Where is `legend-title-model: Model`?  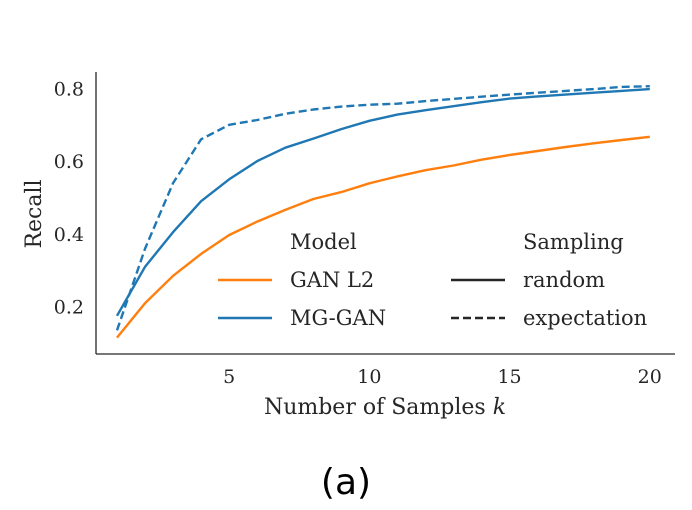
legend-title-model: Model is located at coordinates (323, 242).